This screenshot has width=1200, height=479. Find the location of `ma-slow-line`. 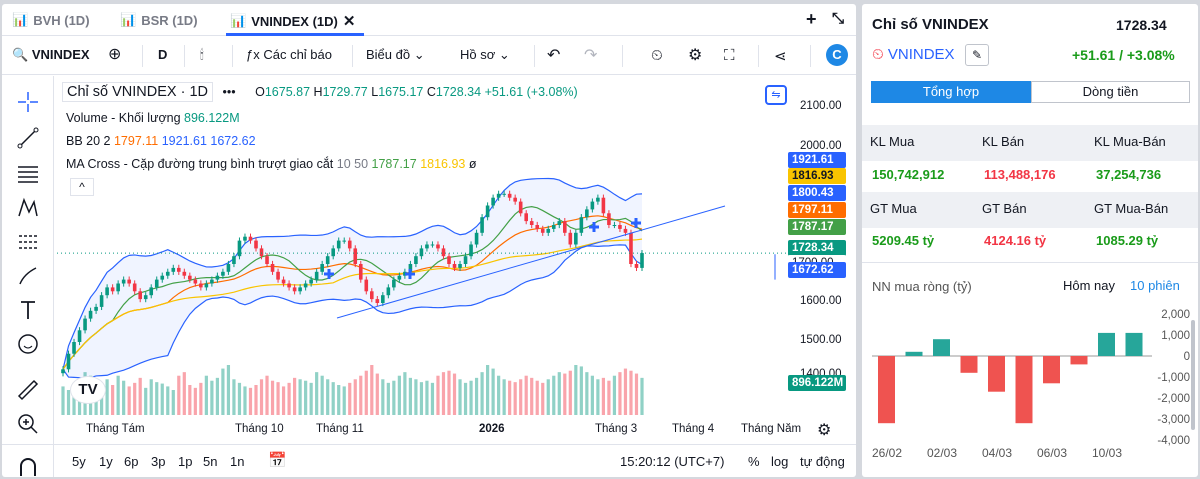

ma-slow-line is located at coordinates (352, 304).